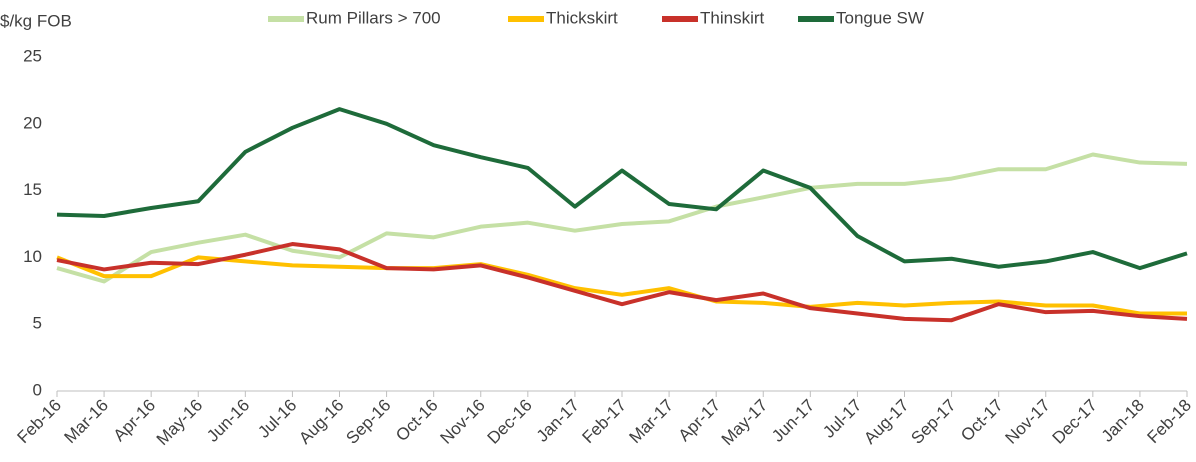 The image size is (1196, 462). I want to click on x-tick-label: Jun-17, so click(793, 421).